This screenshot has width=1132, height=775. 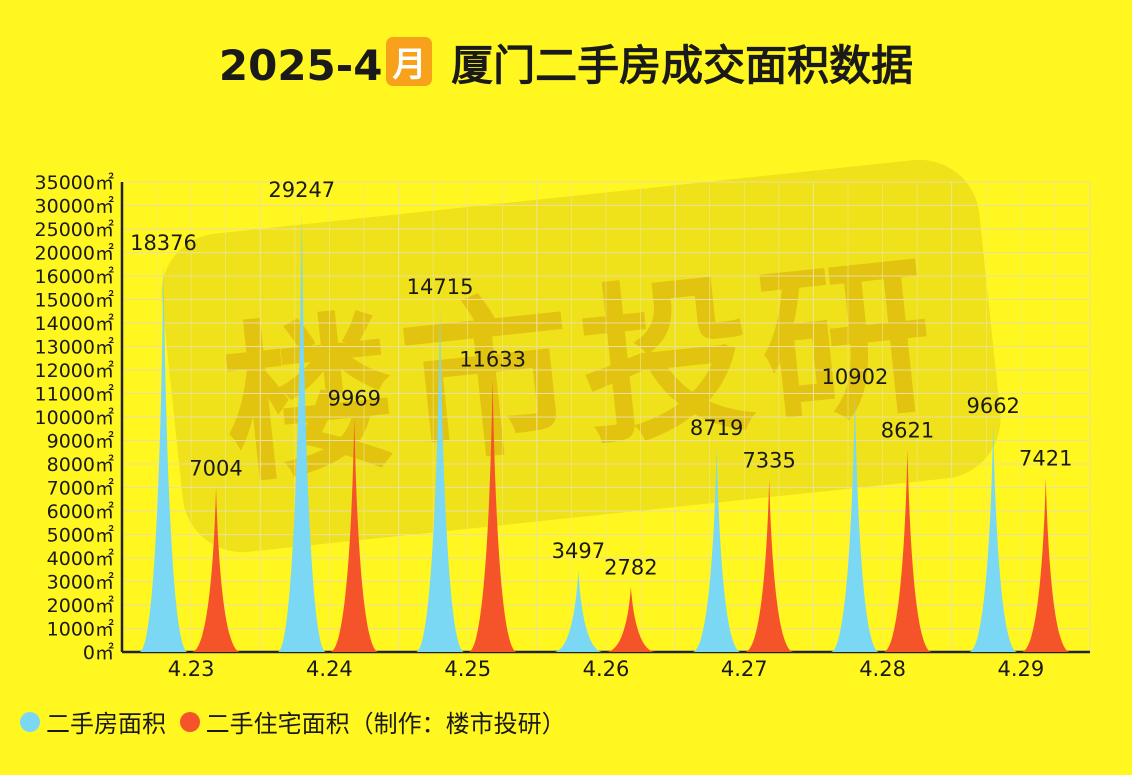 I want to click on y-tick-label: 13000㎡, so click(x=74, y=347).